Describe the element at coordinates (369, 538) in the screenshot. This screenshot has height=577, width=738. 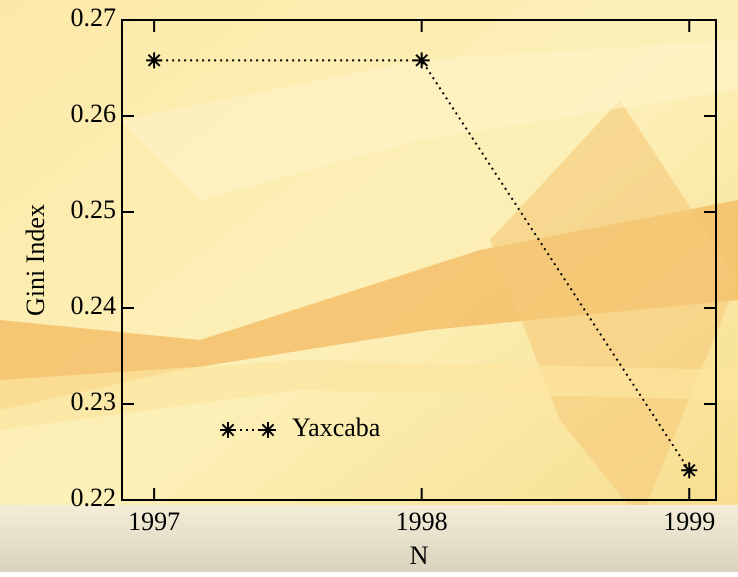
I see `footer-band` at that location.